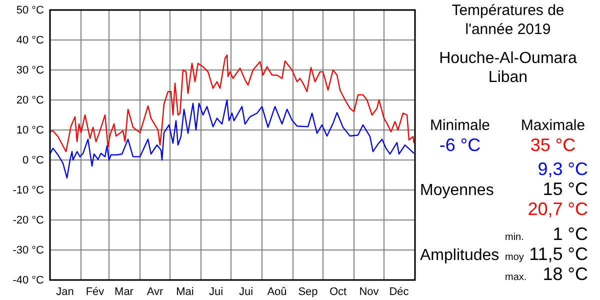  I want to click on x-tick-label: Oct, so click(338, 292).